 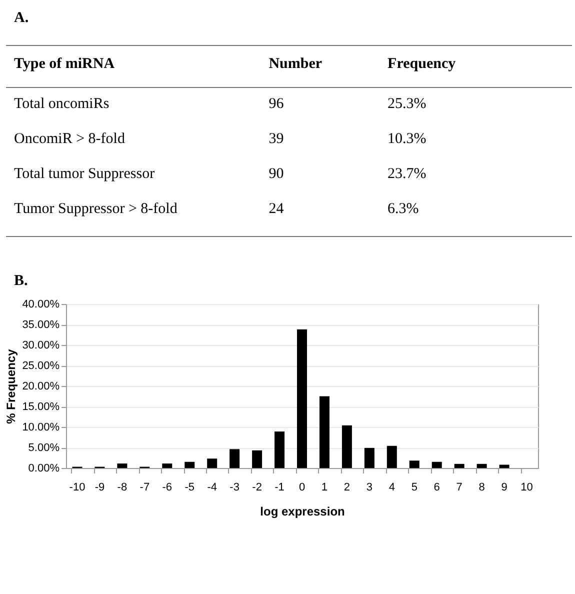 What do you see at coordinates (44, 468) in the screenshot?
I see `y-tick-label: 0.00%` at bounding box center [44, 468].